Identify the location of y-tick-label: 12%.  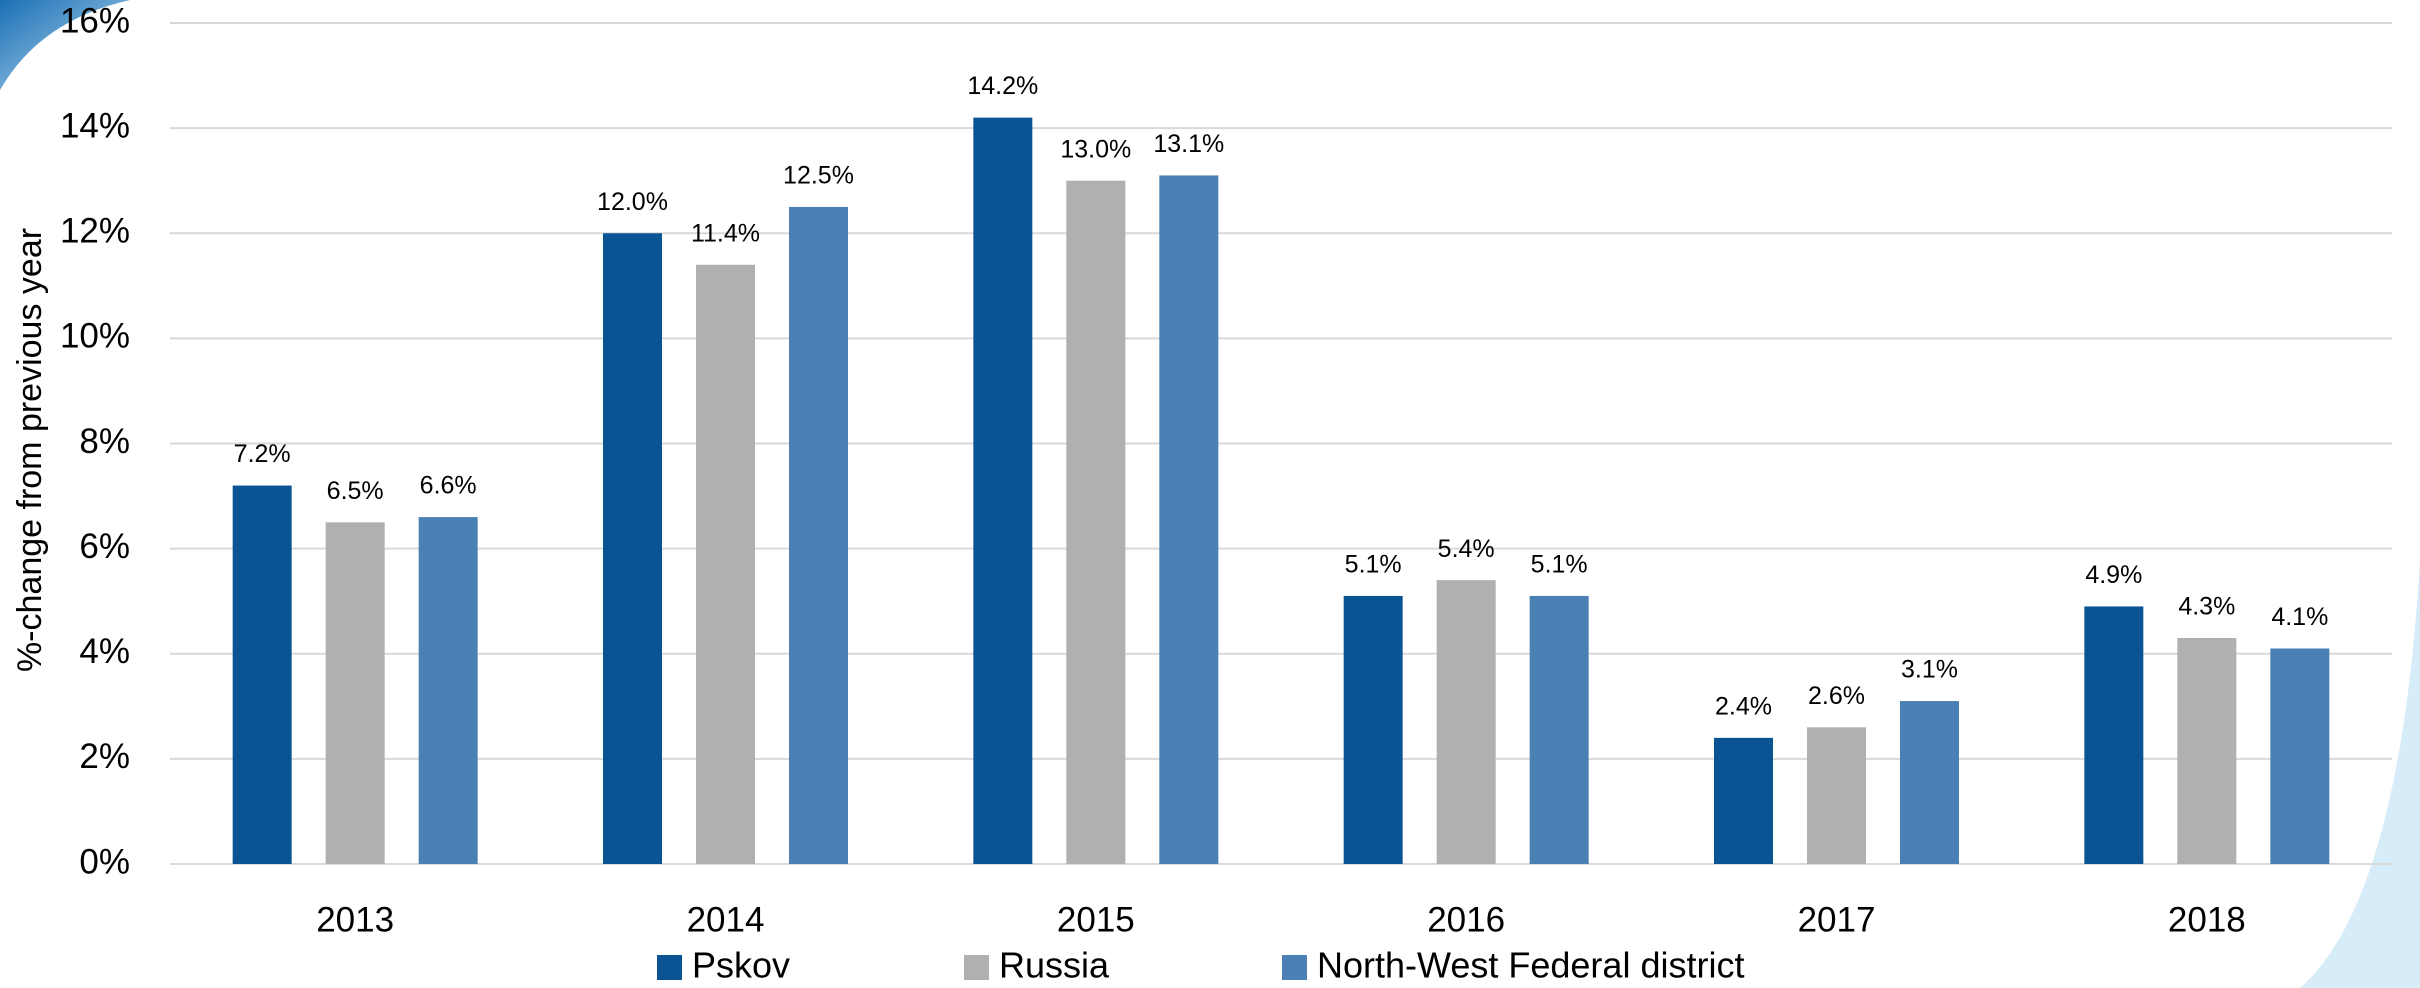
(95, 231).